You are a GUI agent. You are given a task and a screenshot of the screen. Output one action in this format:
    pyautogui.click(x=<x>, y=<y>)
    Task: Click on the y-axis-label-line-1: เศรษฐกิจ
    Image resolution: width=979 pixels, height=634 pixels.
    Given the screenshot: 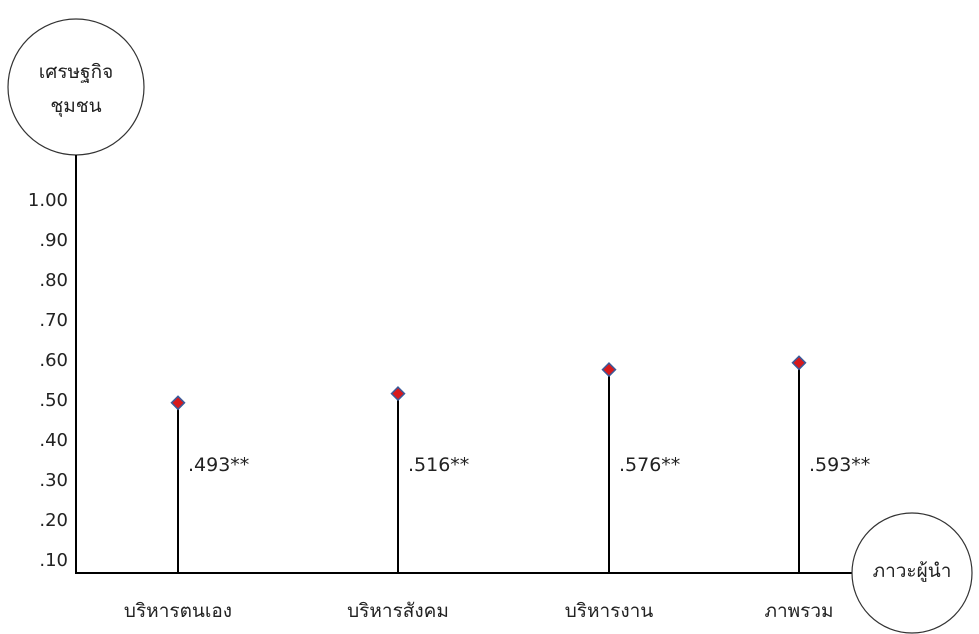 What is the action you would take?
    pyautogui.click(x=76, y=72)
    